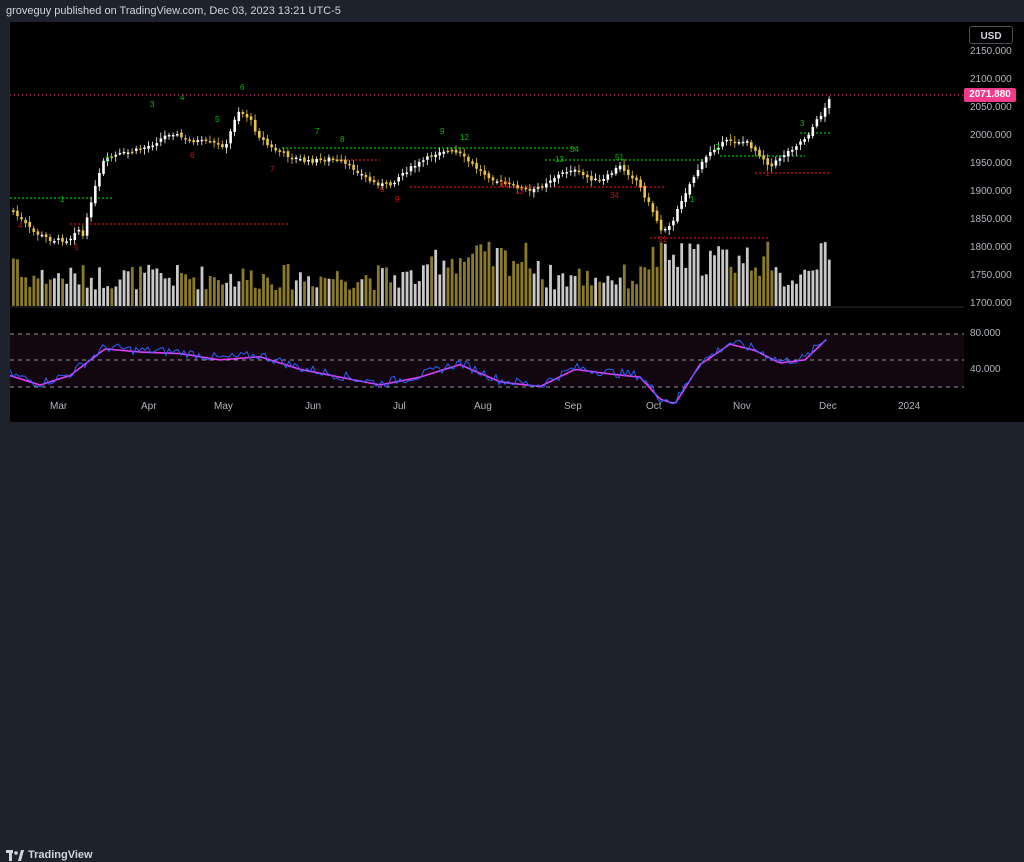 The height and width of the screenshot is (862, 1024). Describe the element at coordinates (991, 107) in the screenshot. I see `price-tick: 2050.000` at that location.